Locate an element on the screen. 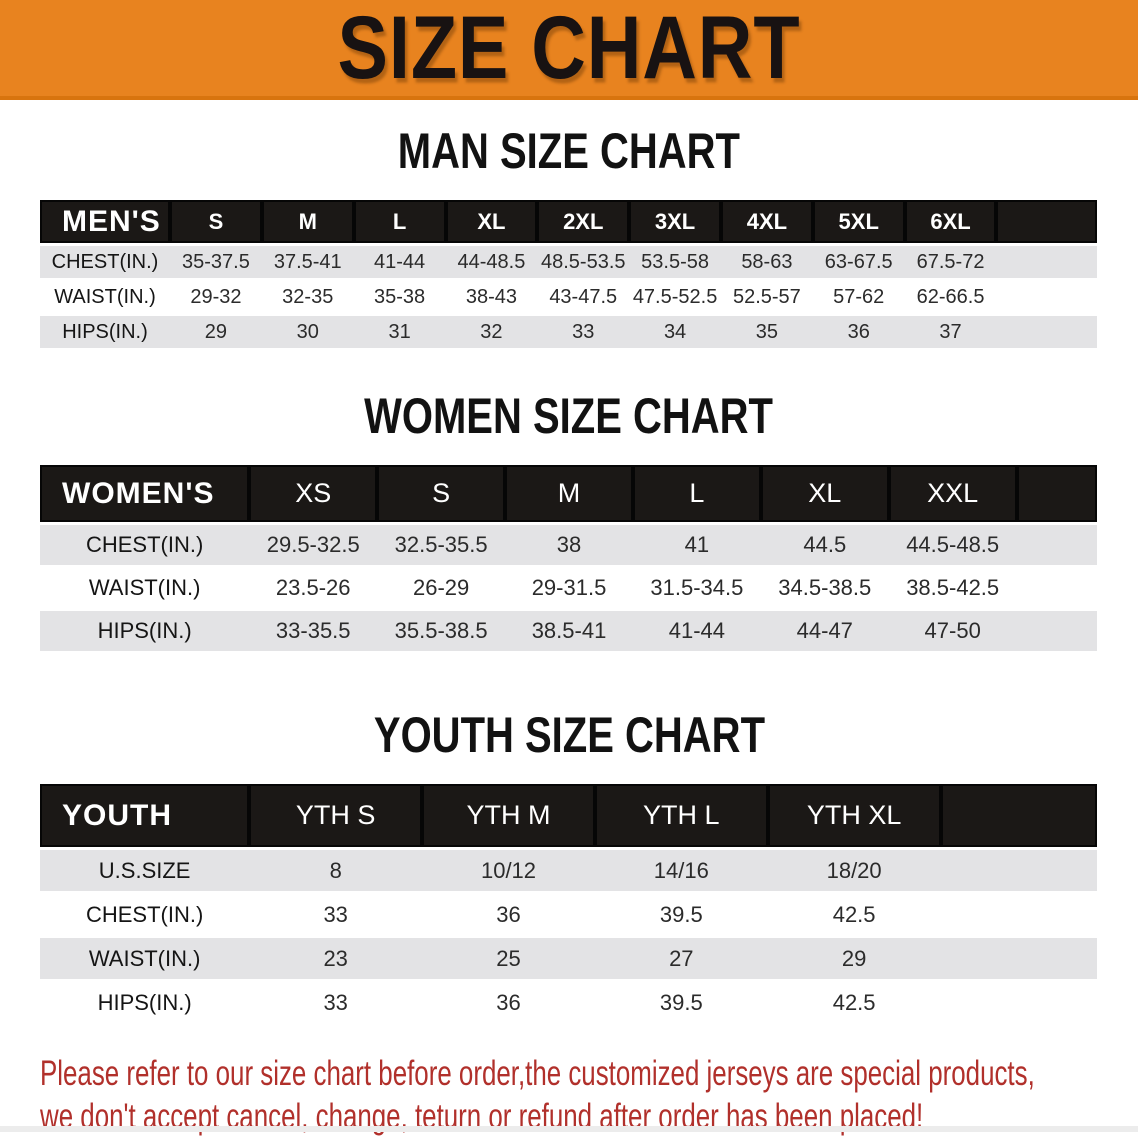 This screenshot has width=1138, height=1138. size-column-header: YTH M is located at coordinates (508, 815).